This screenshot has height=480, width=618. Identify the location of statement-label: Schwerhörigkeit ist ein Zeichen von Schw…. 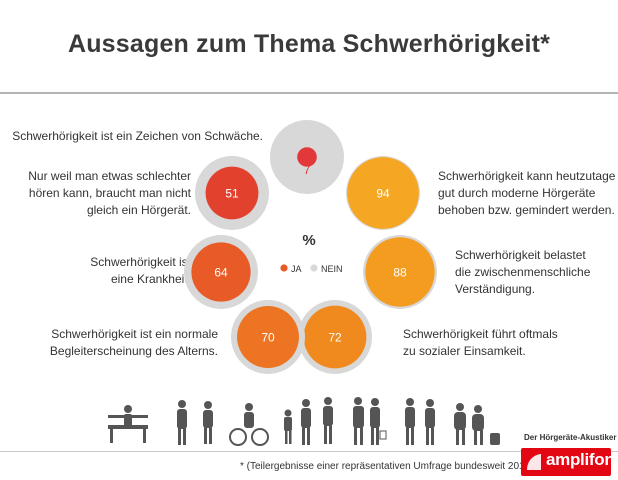
(137, 136).